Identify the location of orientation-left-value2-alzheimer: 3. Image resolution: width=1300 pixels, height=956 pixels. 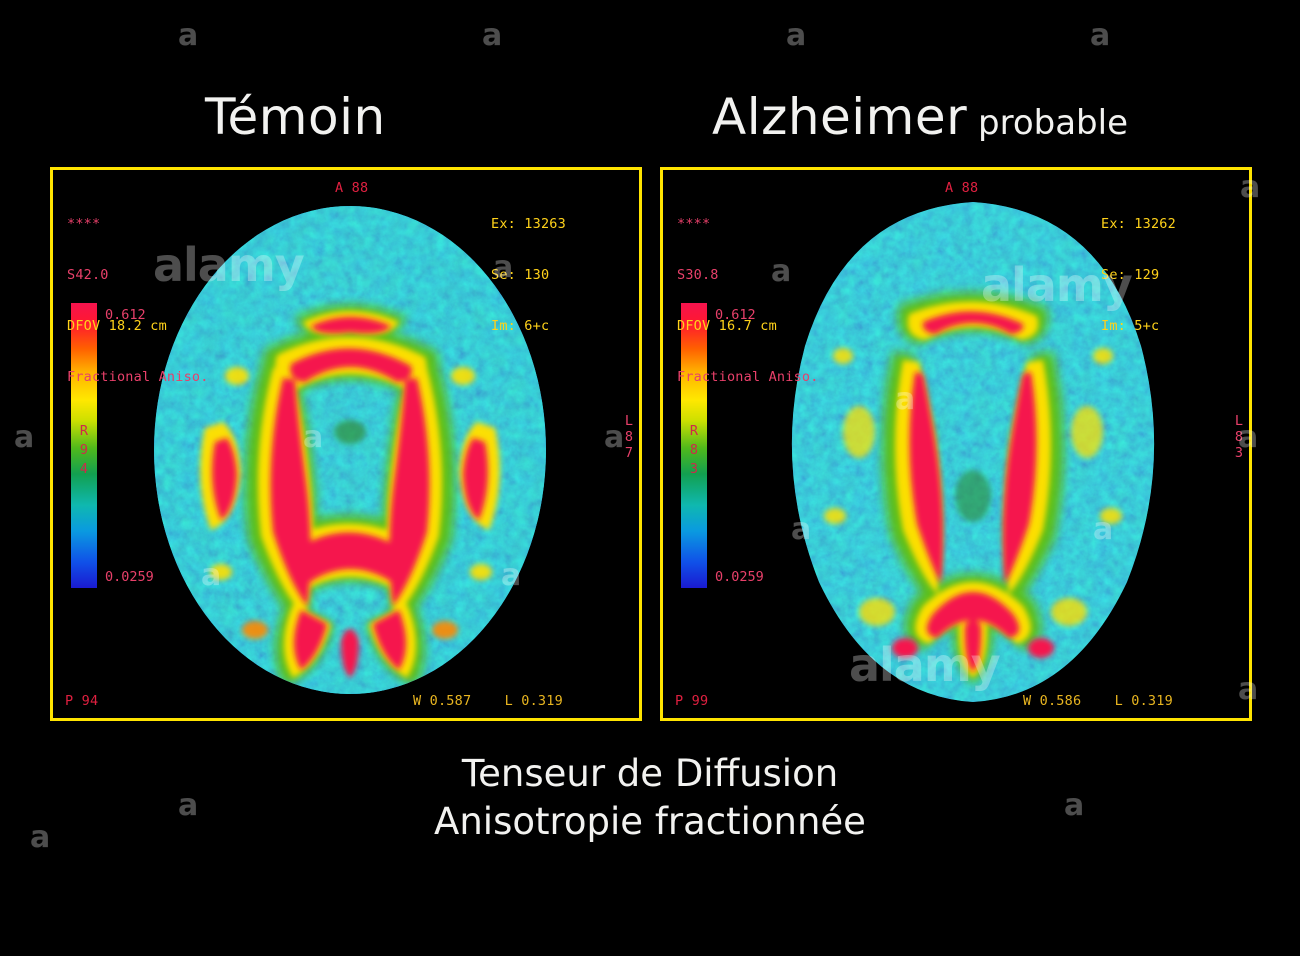
(1238, 453).